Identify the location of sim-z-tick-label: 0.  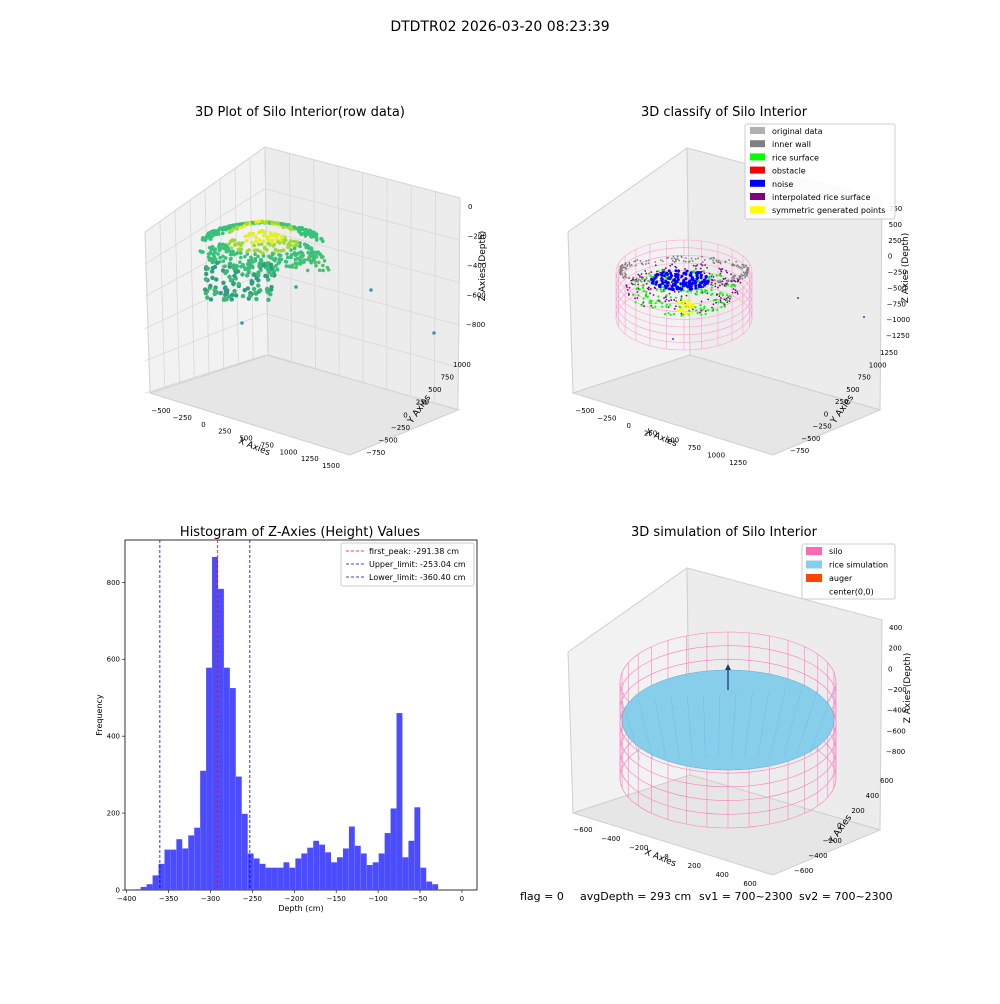
(890, 669).